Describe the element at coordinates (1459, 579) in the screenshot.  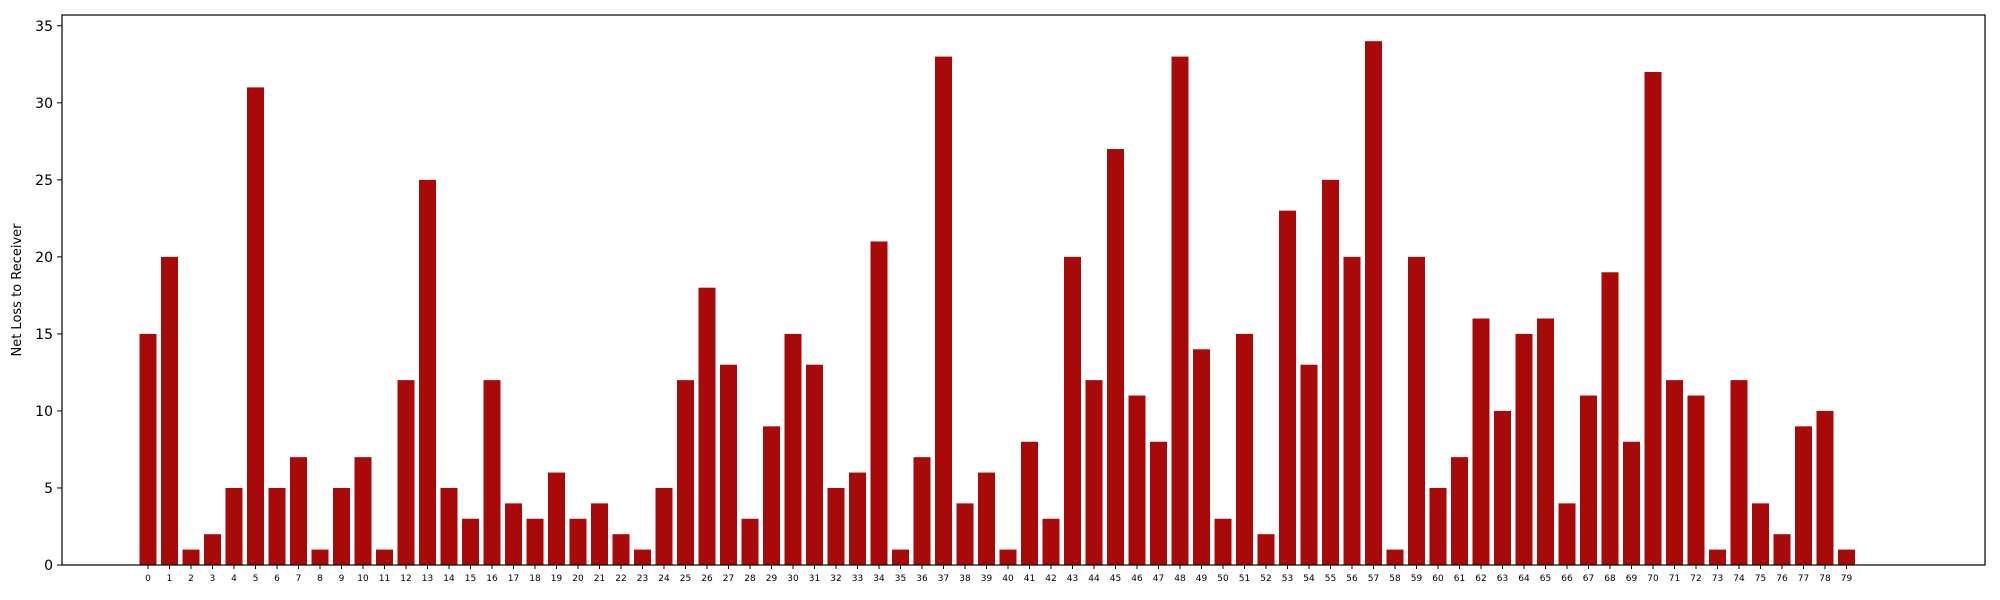
I see `x-tick-label: 61` at that location.